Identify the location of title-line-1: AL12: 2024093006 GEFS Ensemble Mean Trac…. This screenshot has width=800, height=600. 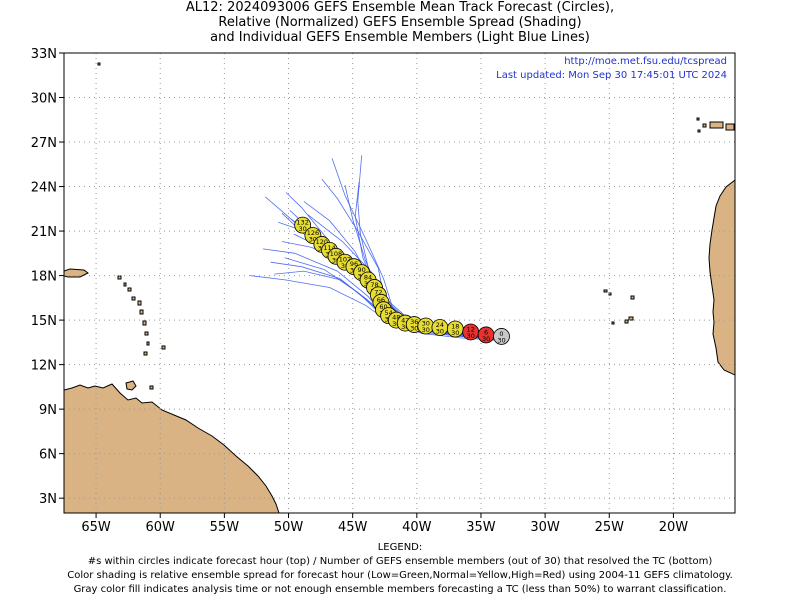
(400, 7).